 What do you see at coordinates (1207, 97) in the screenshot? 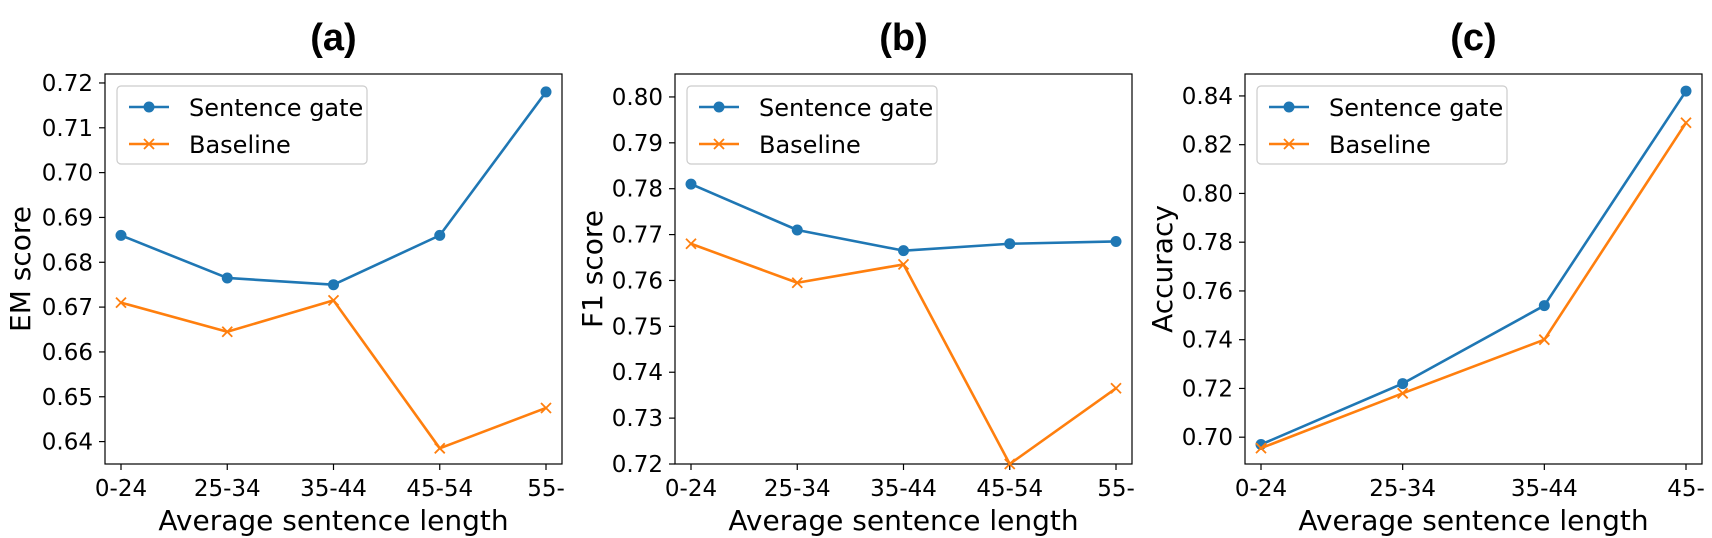
I see `y-tick-label: 0.84` at bounding box center [1207, 97].